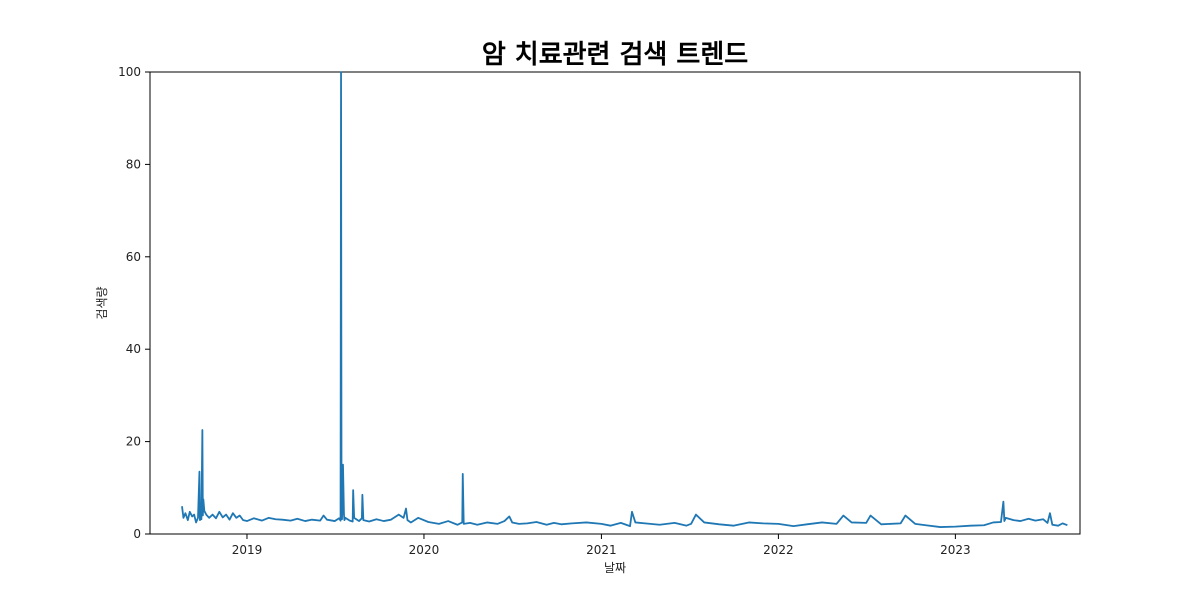  What do you see at coordinates (133, 349) in the screenshot?
I see `y-tick-label: 40` at bounding box center [133, 349].